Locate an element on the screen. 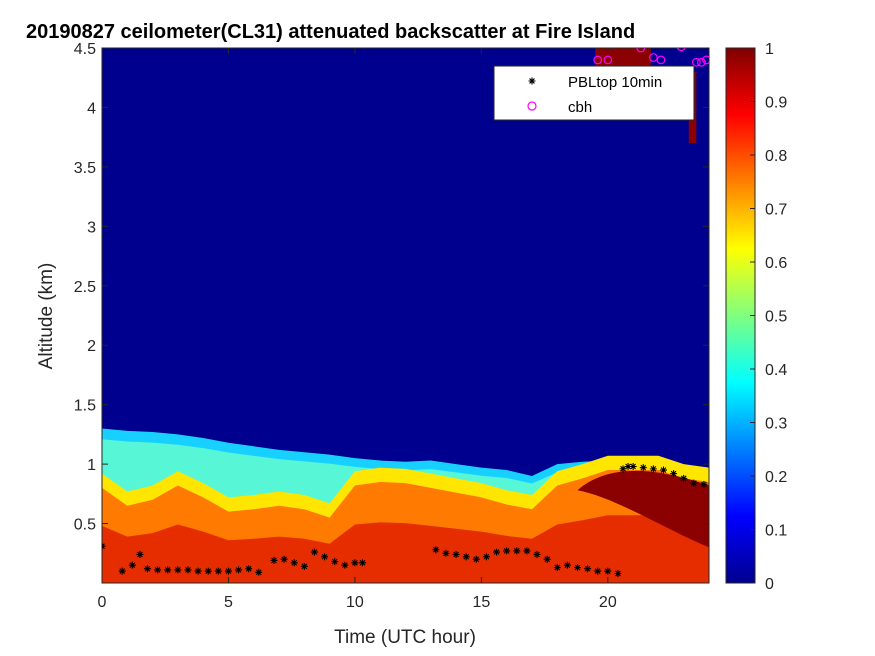  legend-marker-pbltop is located at coordinates (532, 81).